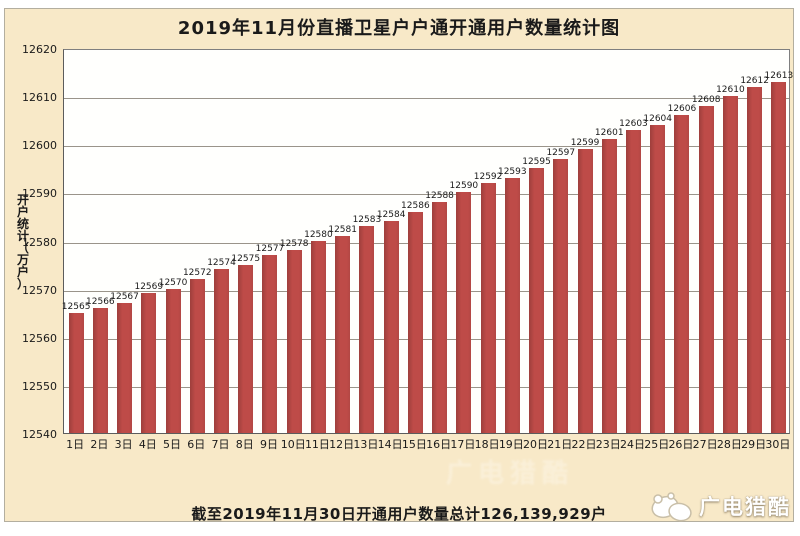 This screenshot has width=800, height=536. What do you see at coordinates (754, 444) in the screenshot?
I see `x-tick-label: 29日` at bounding box center [754, 444].